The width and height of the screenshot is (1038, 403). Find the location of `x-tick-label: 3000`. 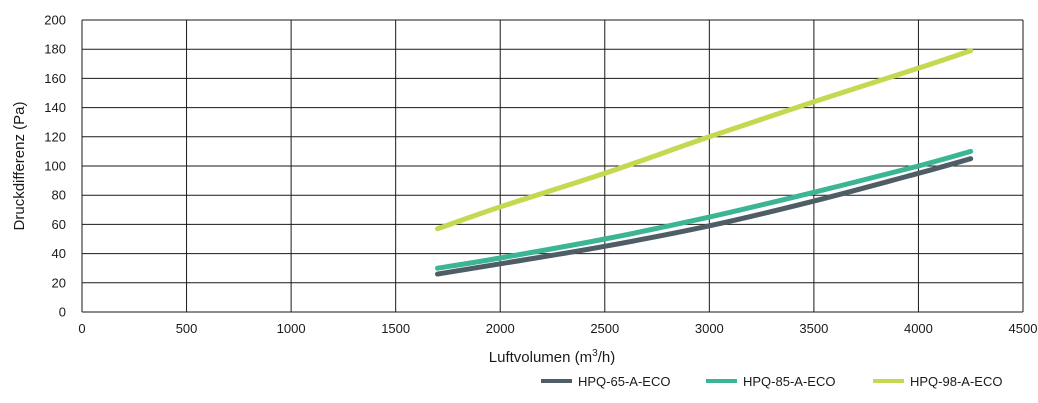

x-tick-label: 3000 is located at coordinates (709, 328).